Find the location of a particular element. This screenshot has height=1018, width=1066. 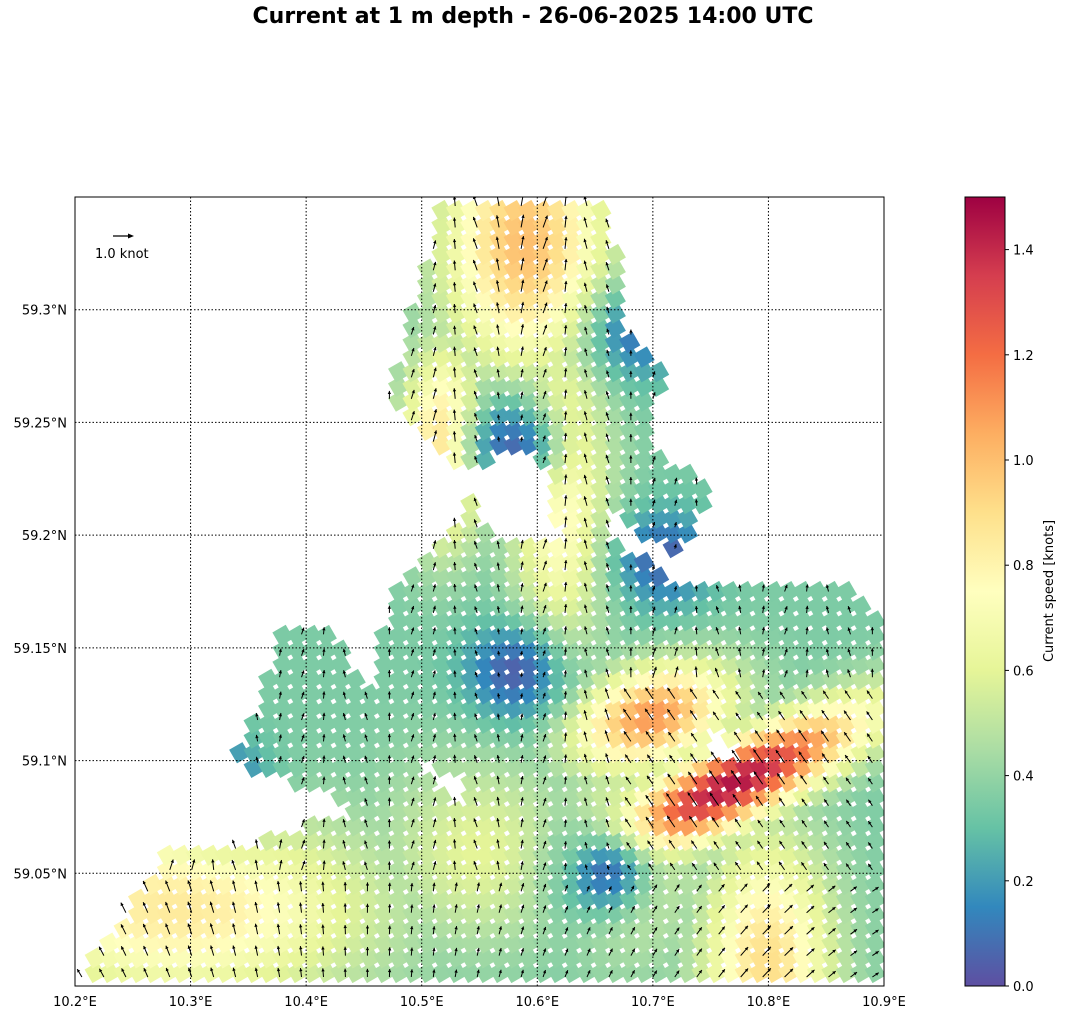

colorbar-tick-label: 1.2 is located at coordinates (1023, 356).